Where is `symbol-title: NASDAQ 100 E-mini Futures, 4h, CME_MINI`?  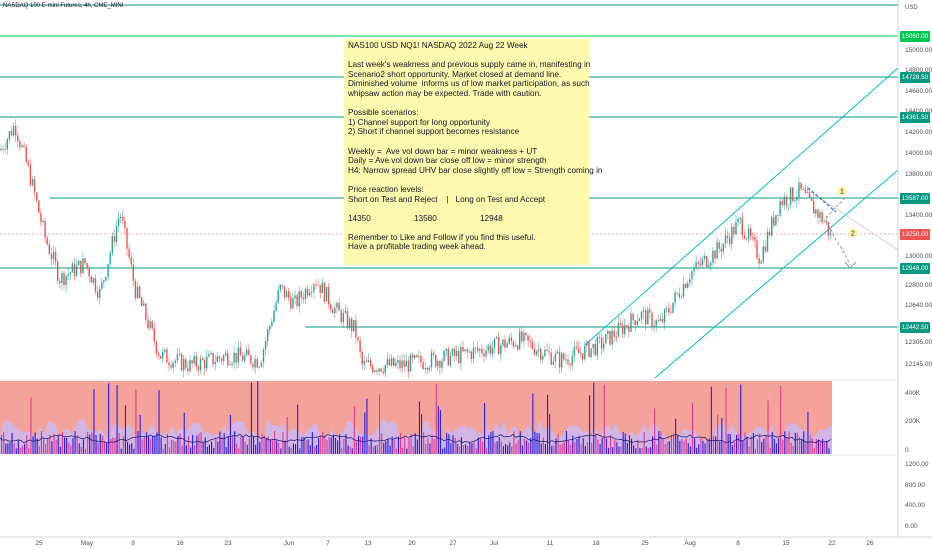
symbol-title: NASDAQ 100 E-mini Futures, 4h, CME_MINI is located at coordinates (63, 6).